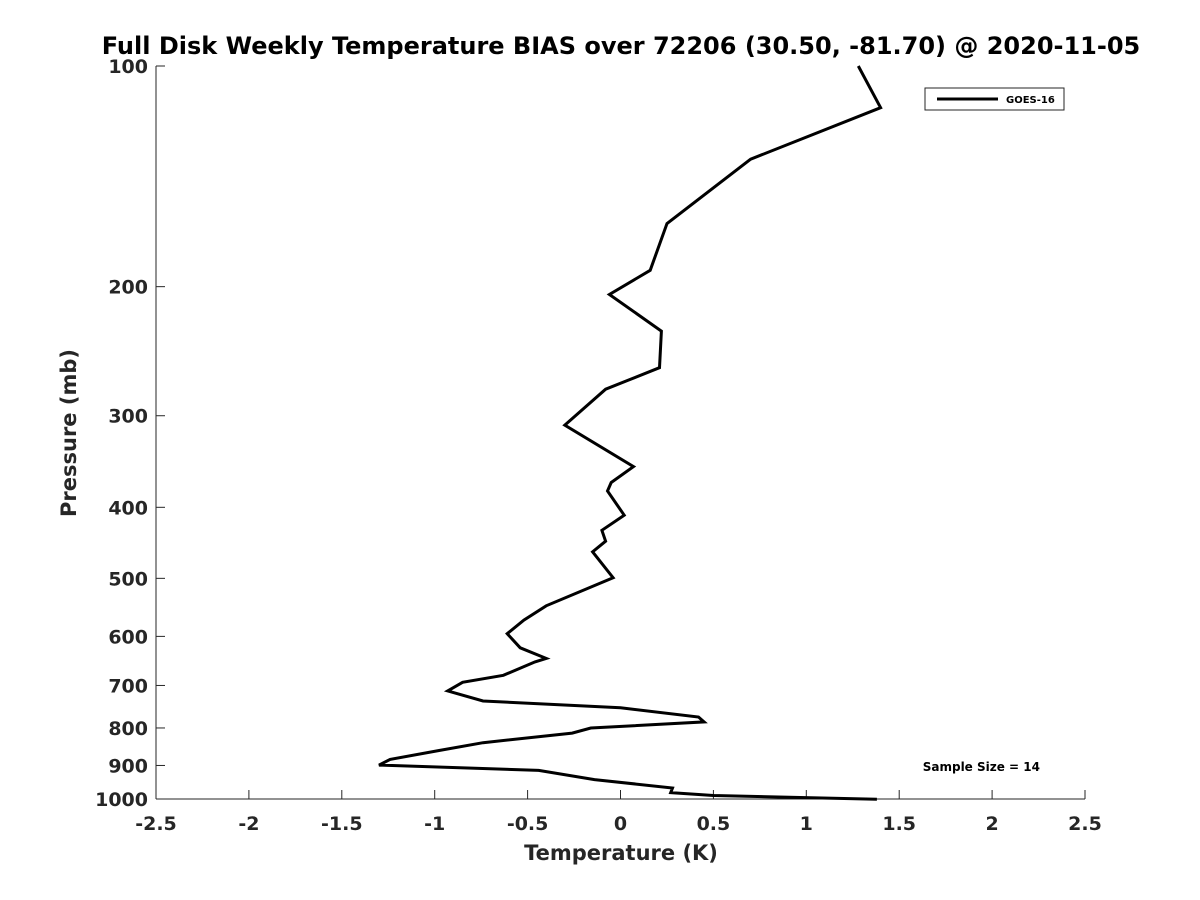  I want to click on y-tick-label: 500, so click(128, 579).